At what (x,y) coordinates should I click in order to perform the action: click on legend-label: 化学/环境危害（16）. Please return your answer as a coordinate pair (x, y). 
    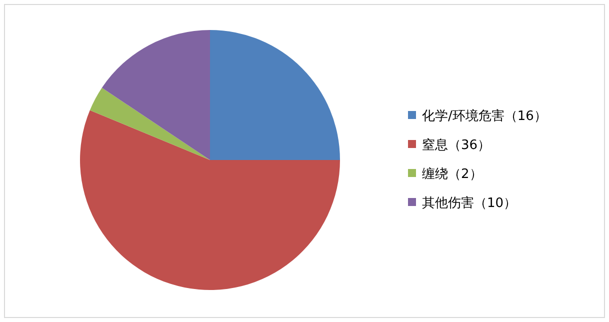
    Looking at the image, I should click on (484, 116).